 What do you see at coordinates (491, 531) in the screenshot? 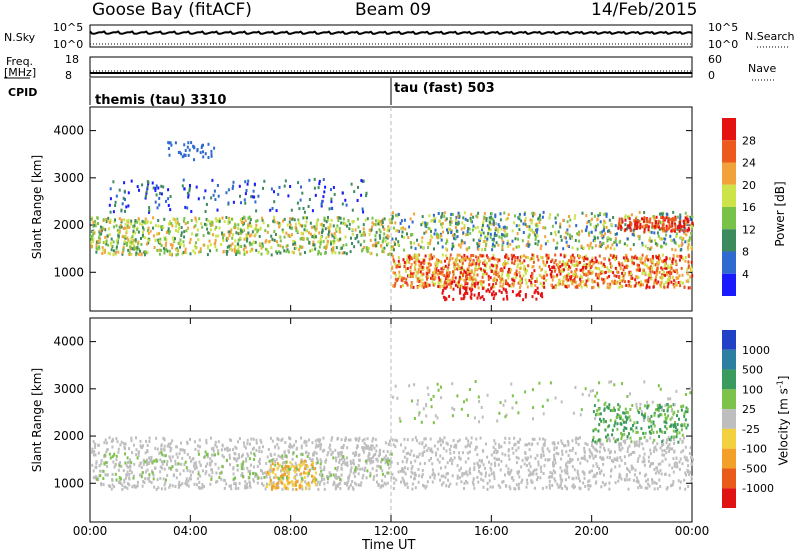
I see `xtick-label: 16:00` at bounding box center [491, 531].